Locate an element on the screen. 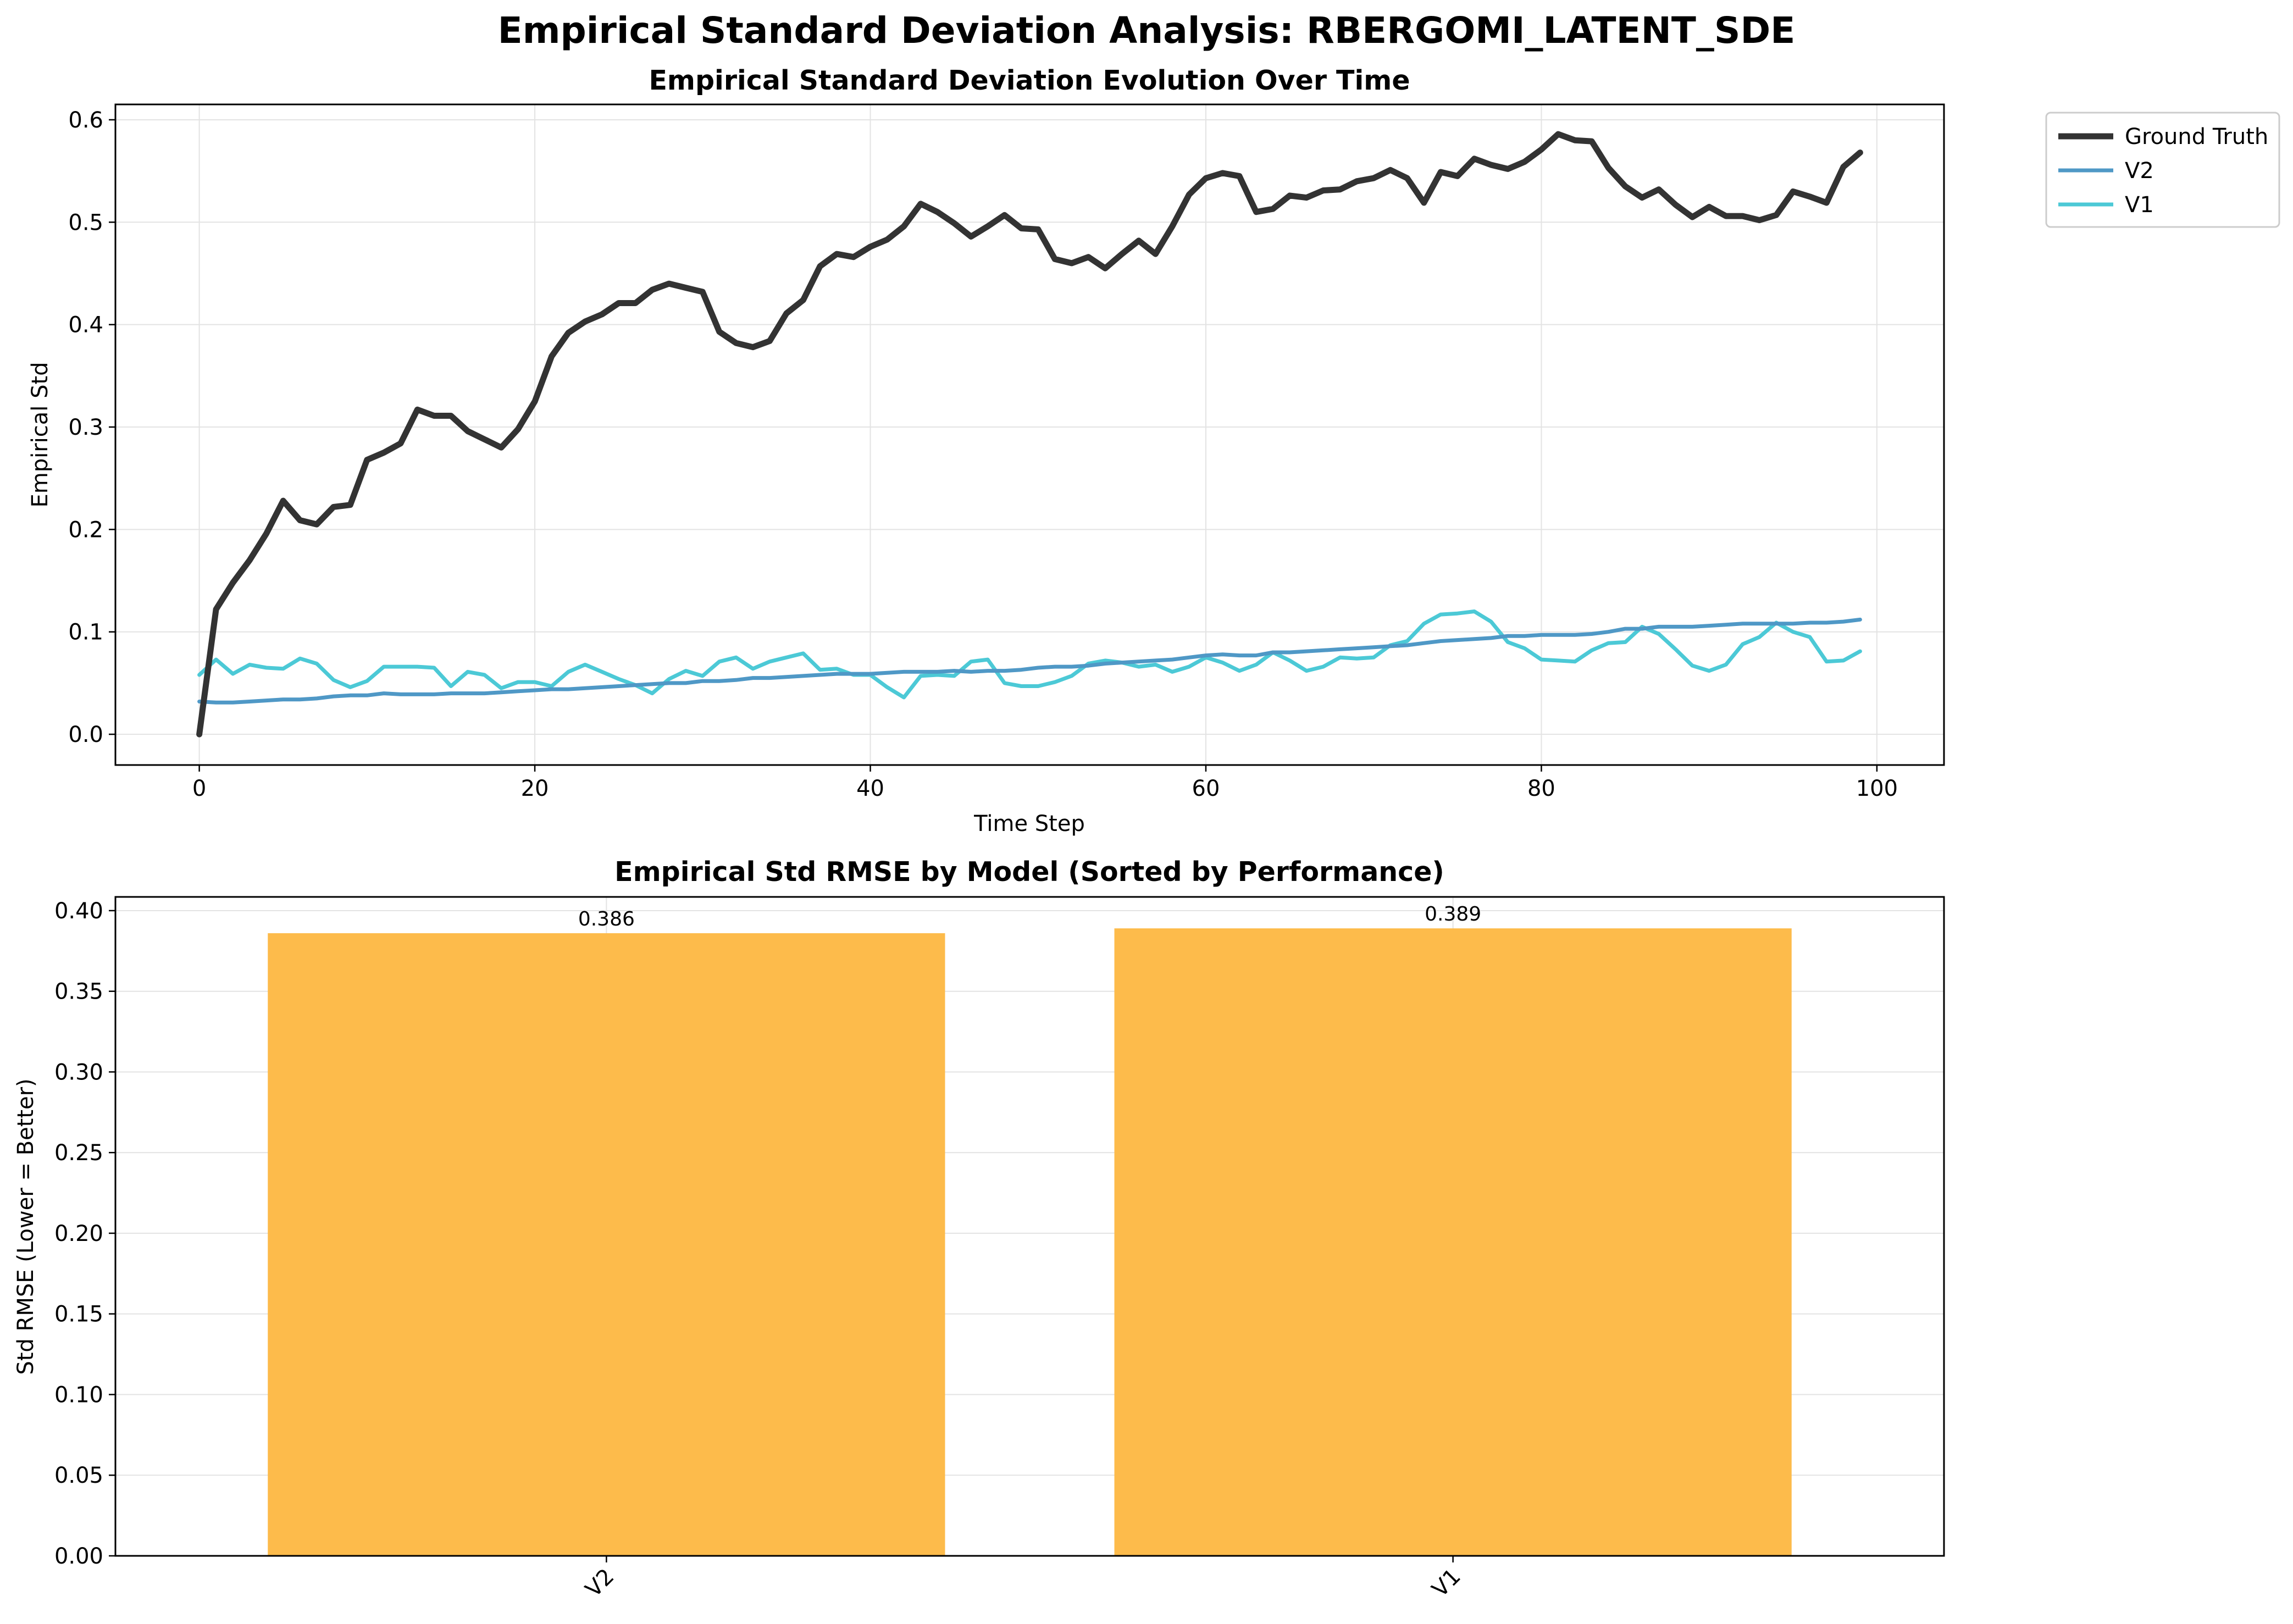 The image size is (2293, 1624). line-chart-x-tick-label: 0 is located at coordinates (199, 788).